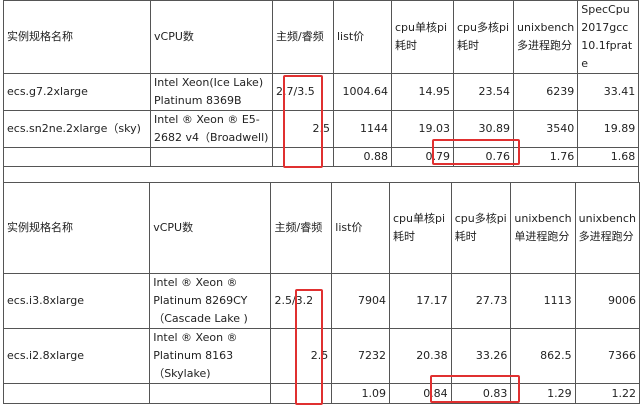  Describe the element at coordinates (77, 92) in the screenshot. I see `cell: ecs.g7.2xlarge` at that location.